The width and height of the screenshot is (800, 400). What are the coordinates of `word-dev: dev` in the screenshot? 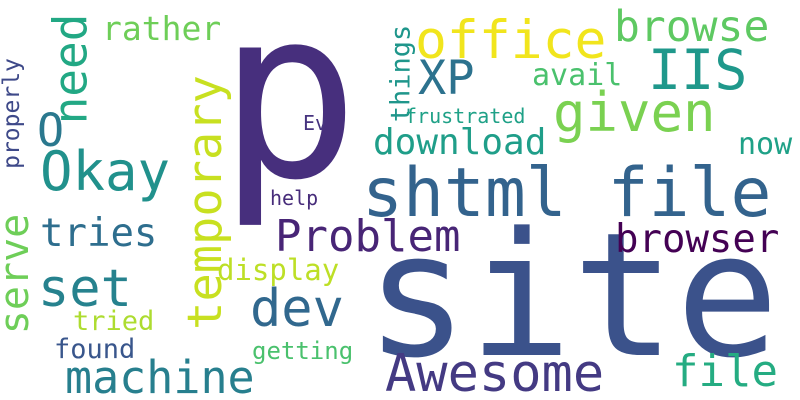 It's located at (297, 309).